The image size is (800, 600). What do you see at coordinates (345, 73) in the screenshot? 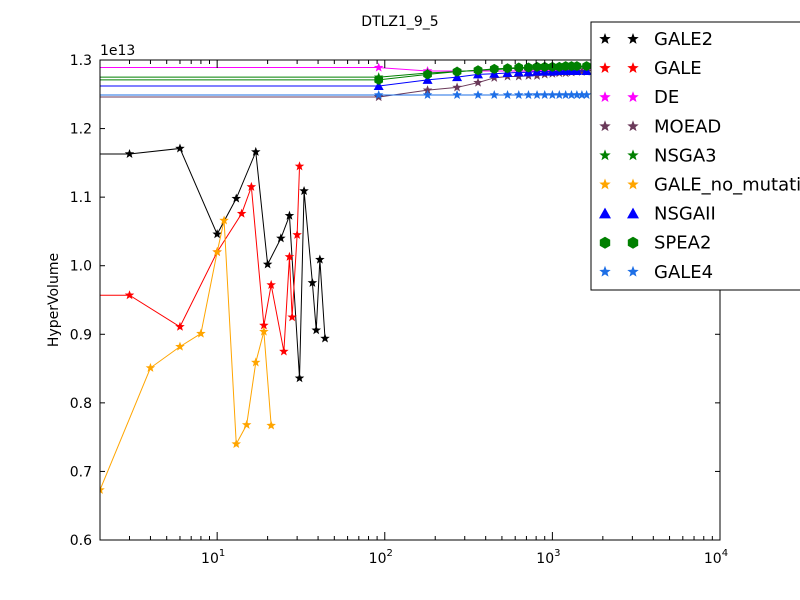
I see `series-spea2` at bounding box center [345, 73].